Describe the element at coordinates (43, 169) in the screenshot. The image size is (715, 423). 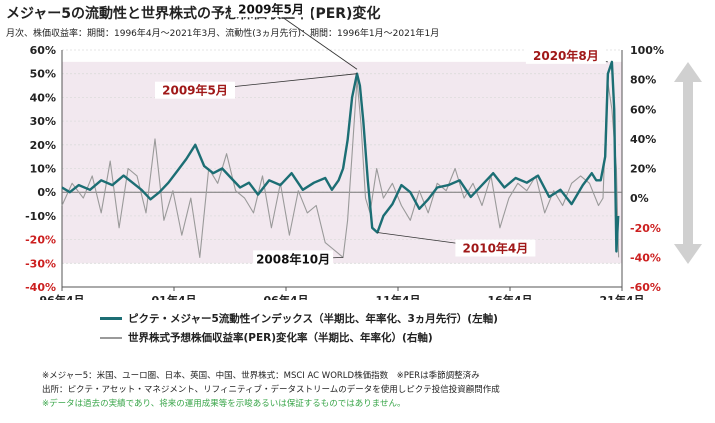
I see `y-left-tick-label: 10%` at that location.